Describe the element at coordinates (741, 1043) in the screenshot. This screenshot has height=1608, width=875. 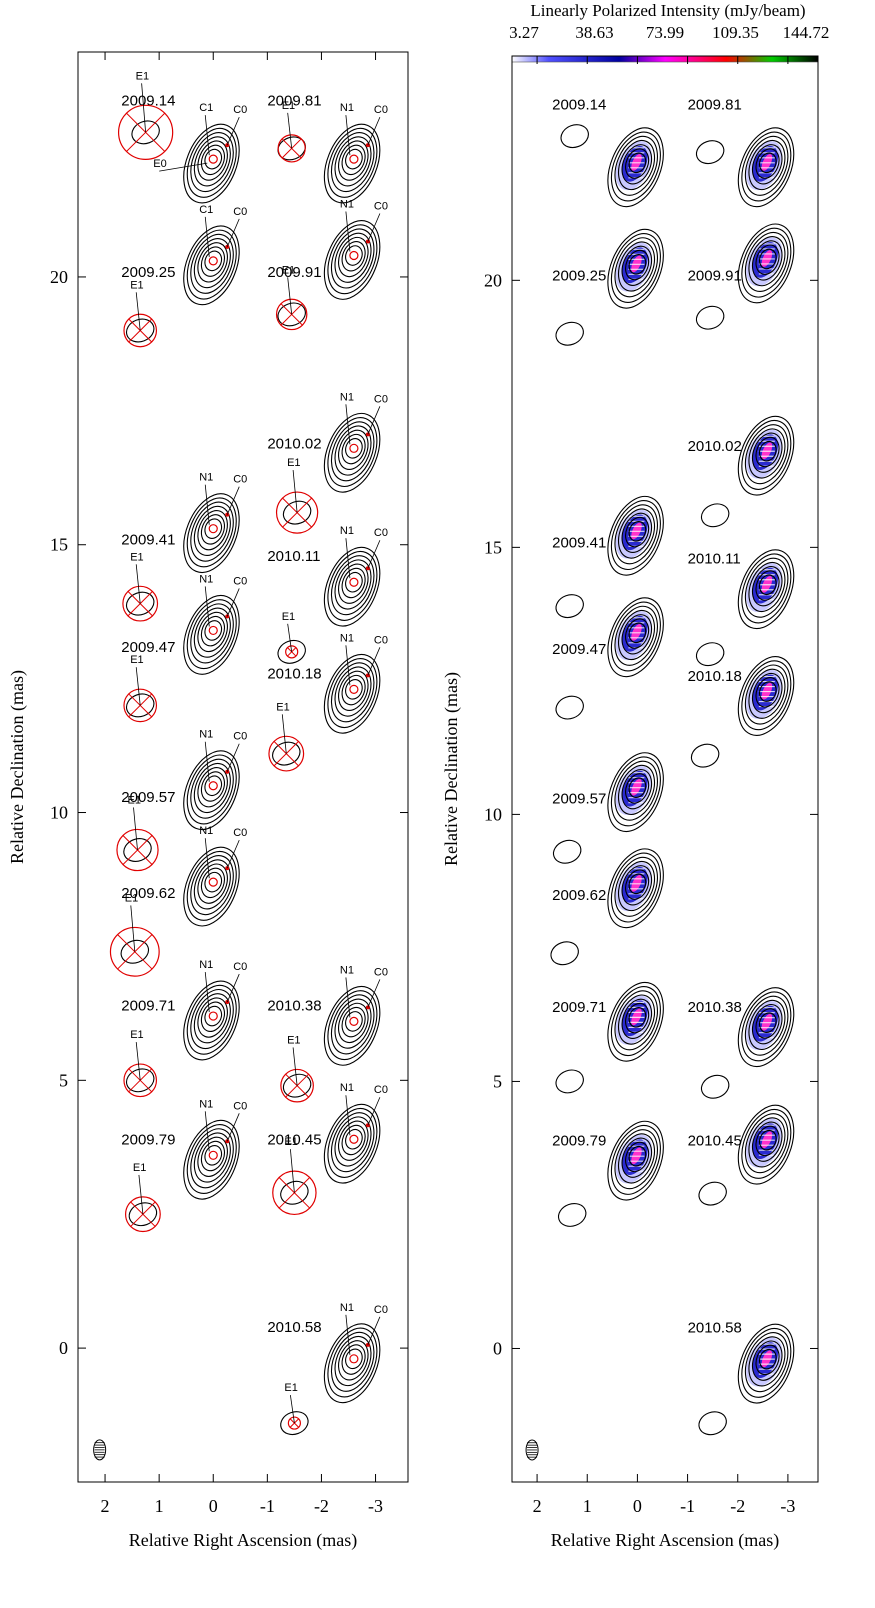
I see `epoch-group: 2010.38` at that location.